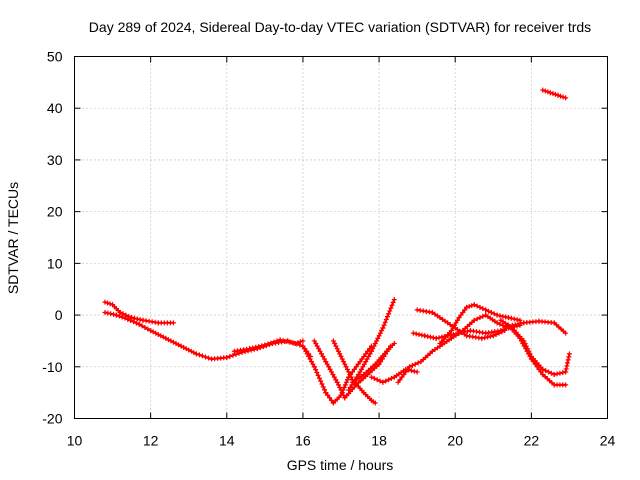 This screenshot has height=480, width=640. I want to click on series-track-l, so click(461, 324).